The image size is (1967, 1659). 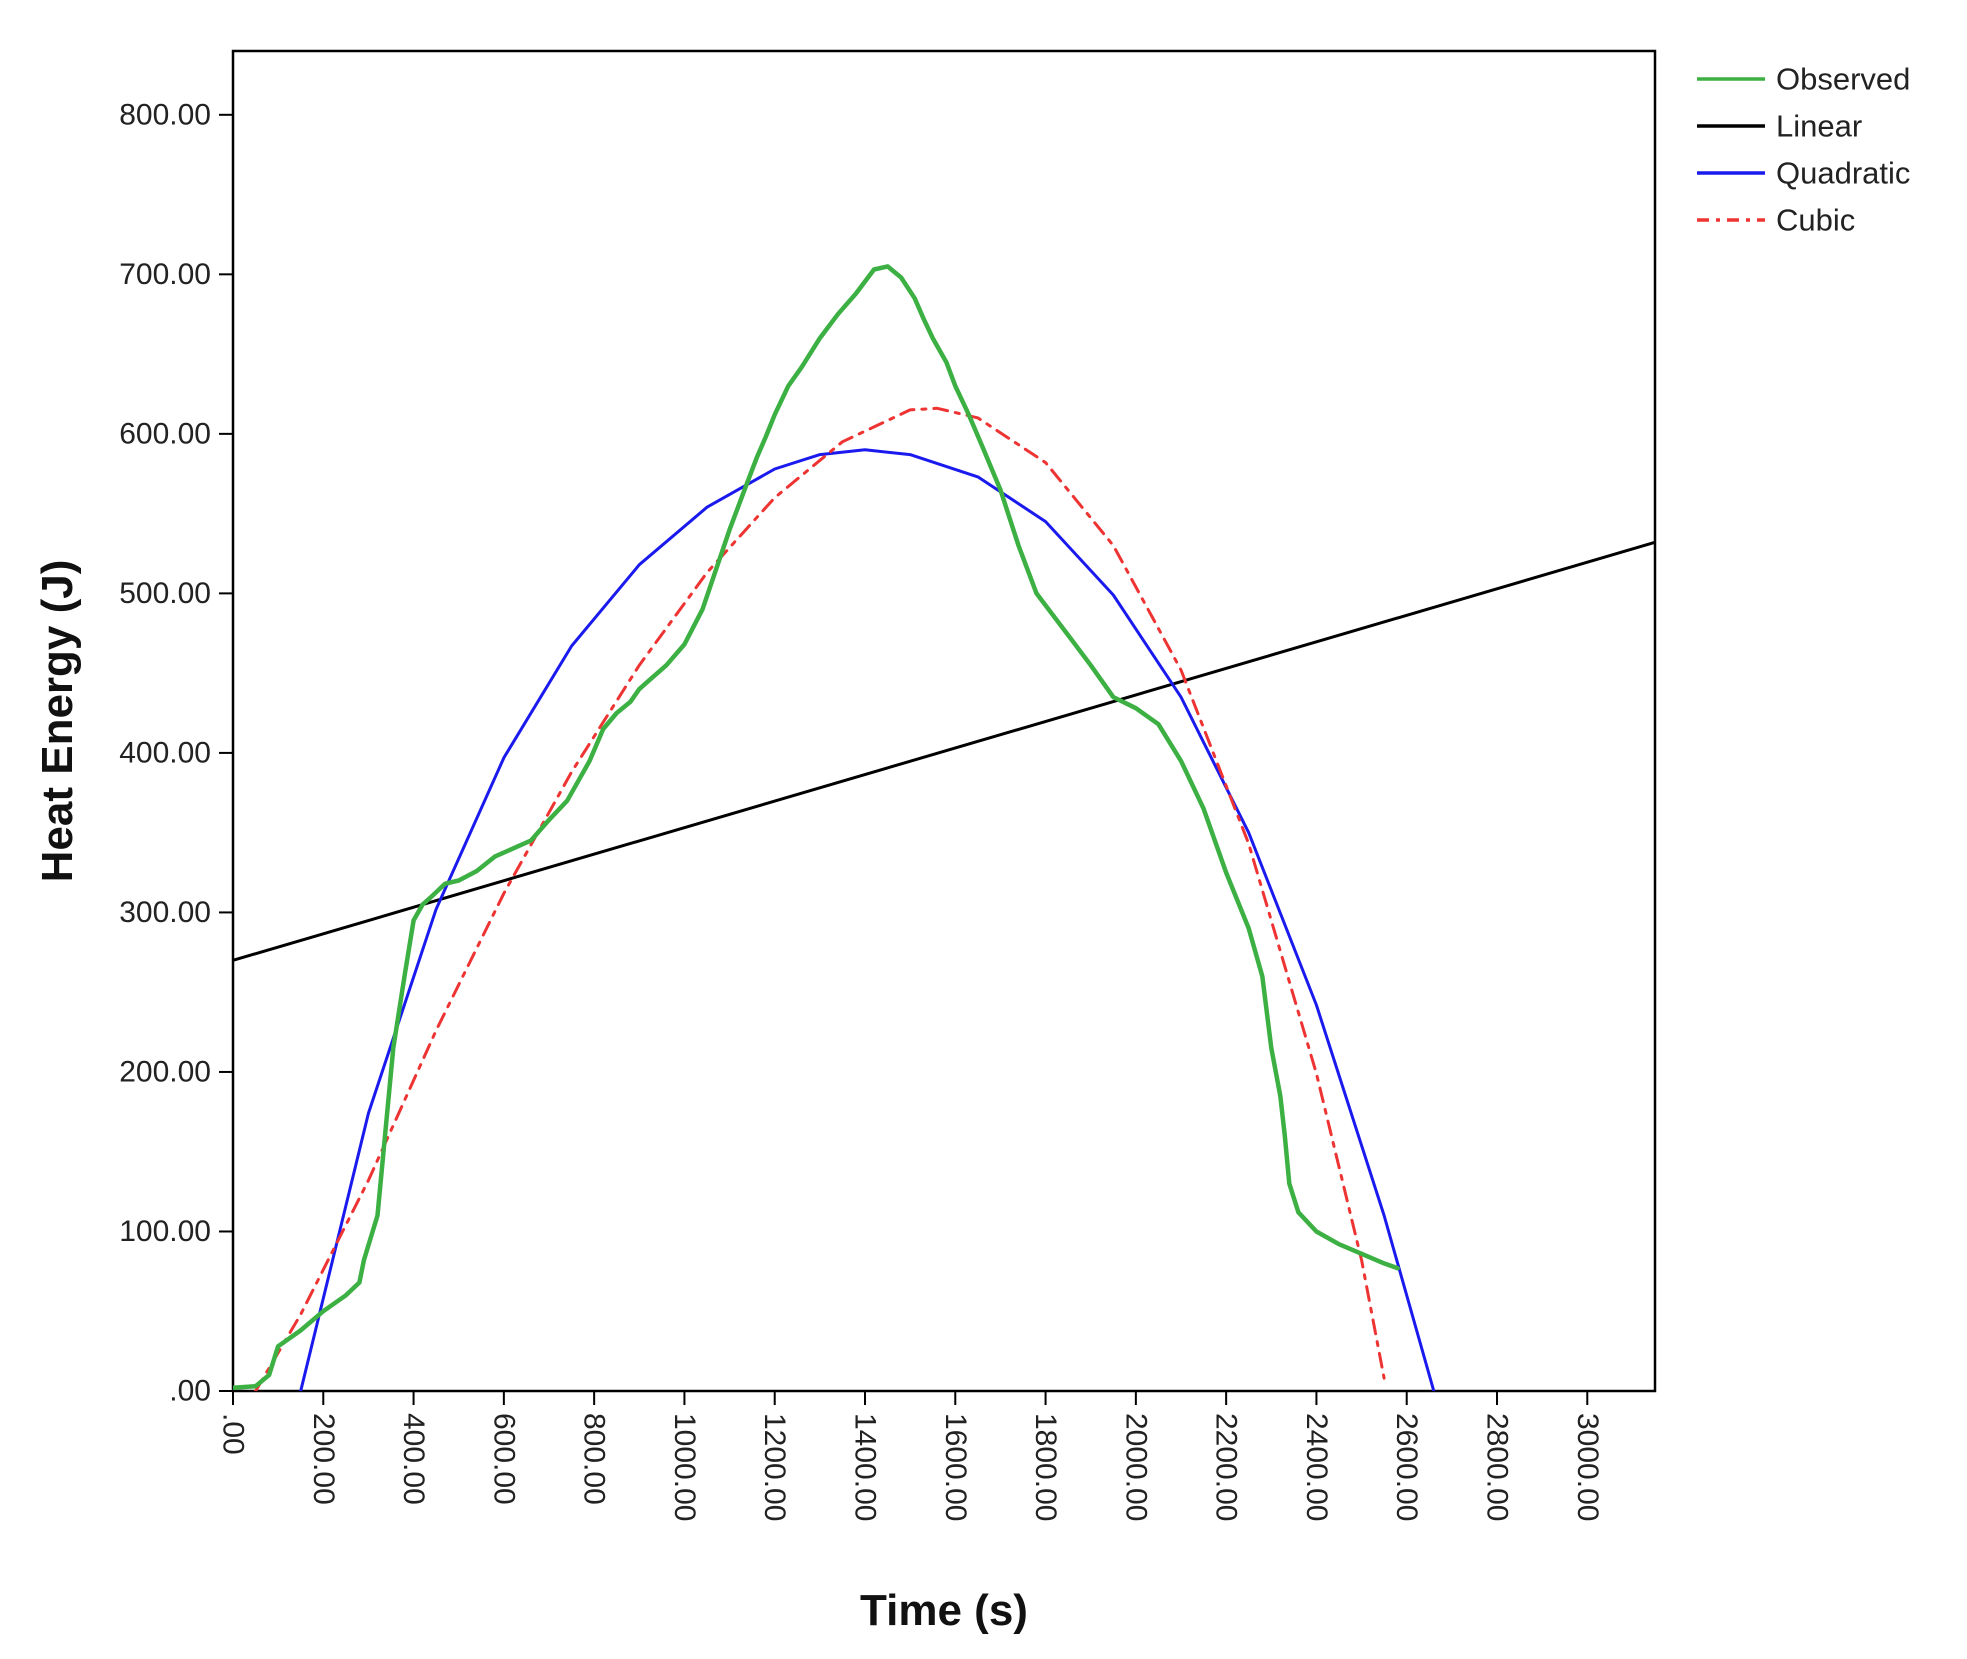 I want to click on y-tick-label: 400.00, so click(x=165, y=752).